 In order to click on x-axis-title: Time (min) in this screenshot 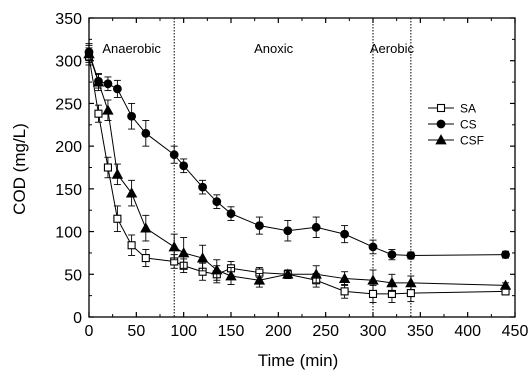, I will do `click(298, 360)`.